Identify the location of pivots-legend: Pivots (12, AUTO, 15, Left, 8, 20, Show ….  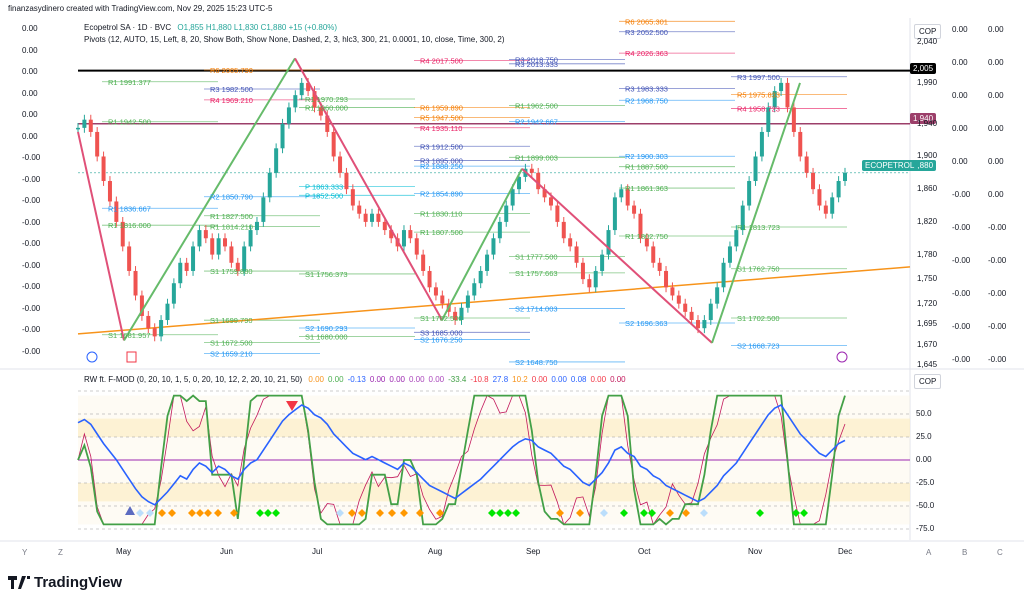
(294, 39).